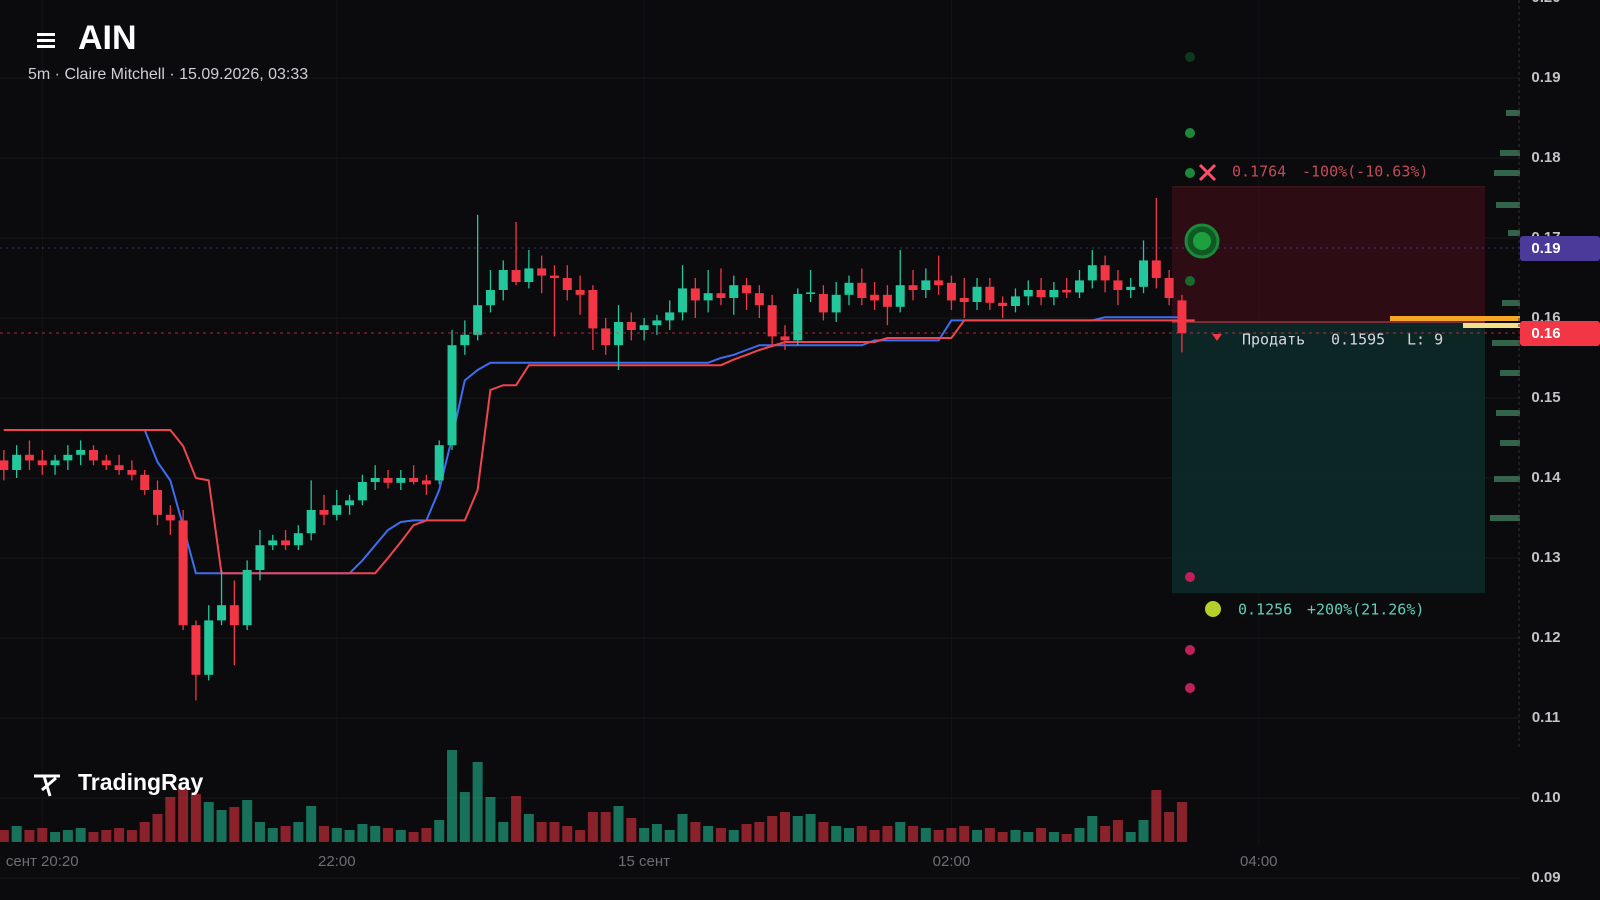 Image resolution: width=1600 pixels, height=900 pixels. What do you see at coordinates (1358, 340) in the screenshot?
I see `entry-price: 0.1595` at bounding box center [1358, 340].